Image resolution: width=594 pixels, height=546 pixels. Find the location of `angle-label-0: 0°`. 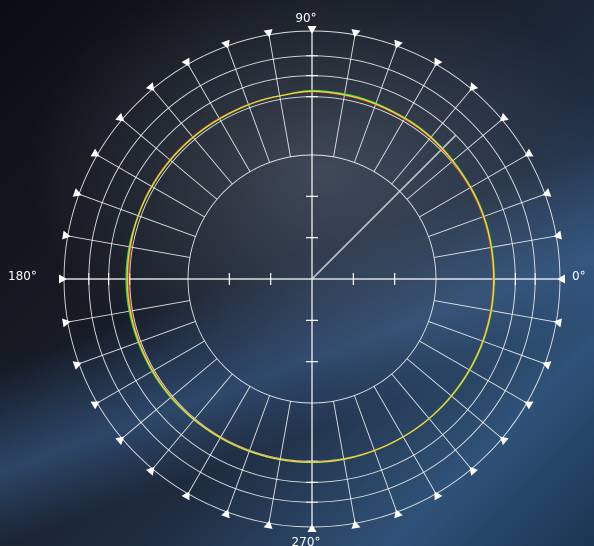

angle-label-0: 0° is located at coordinates (579, 276).